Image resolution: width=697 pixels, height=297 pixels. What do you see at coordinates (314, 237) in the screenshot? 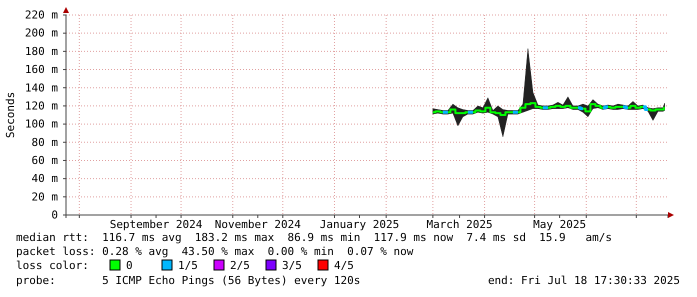
I see `text: median rtt: 116.7 ms avg 183.2 ms max 86.9 ms min 117.9 ms now 7.4 ms sd 15.9 am/s` at bounding box center [314, 237].